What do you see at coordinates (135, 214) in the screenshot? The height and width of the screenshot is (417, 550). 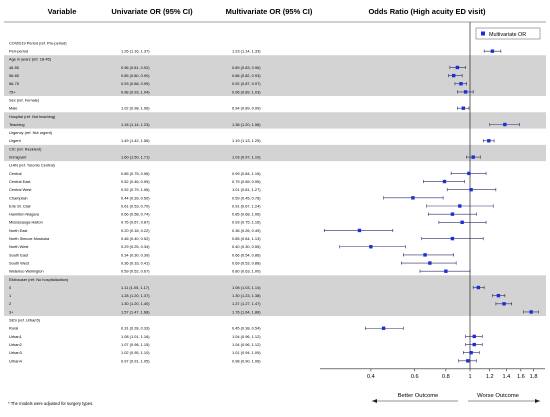 I see `univariate-or-cell: 0.66 (0.58, 0.74)` at bounding box center [135, 214].